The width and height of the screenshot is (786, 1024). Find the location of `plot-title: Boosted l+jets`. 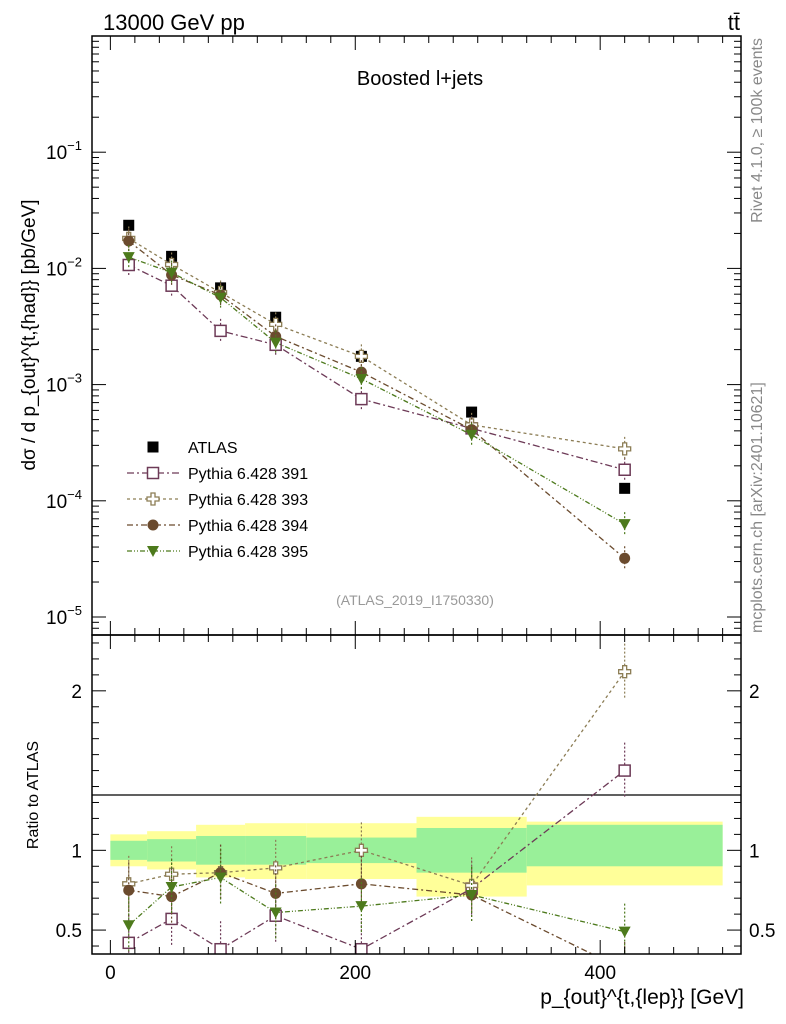

plot-title: Boosted l+jets is located at coordinates (420, 79).